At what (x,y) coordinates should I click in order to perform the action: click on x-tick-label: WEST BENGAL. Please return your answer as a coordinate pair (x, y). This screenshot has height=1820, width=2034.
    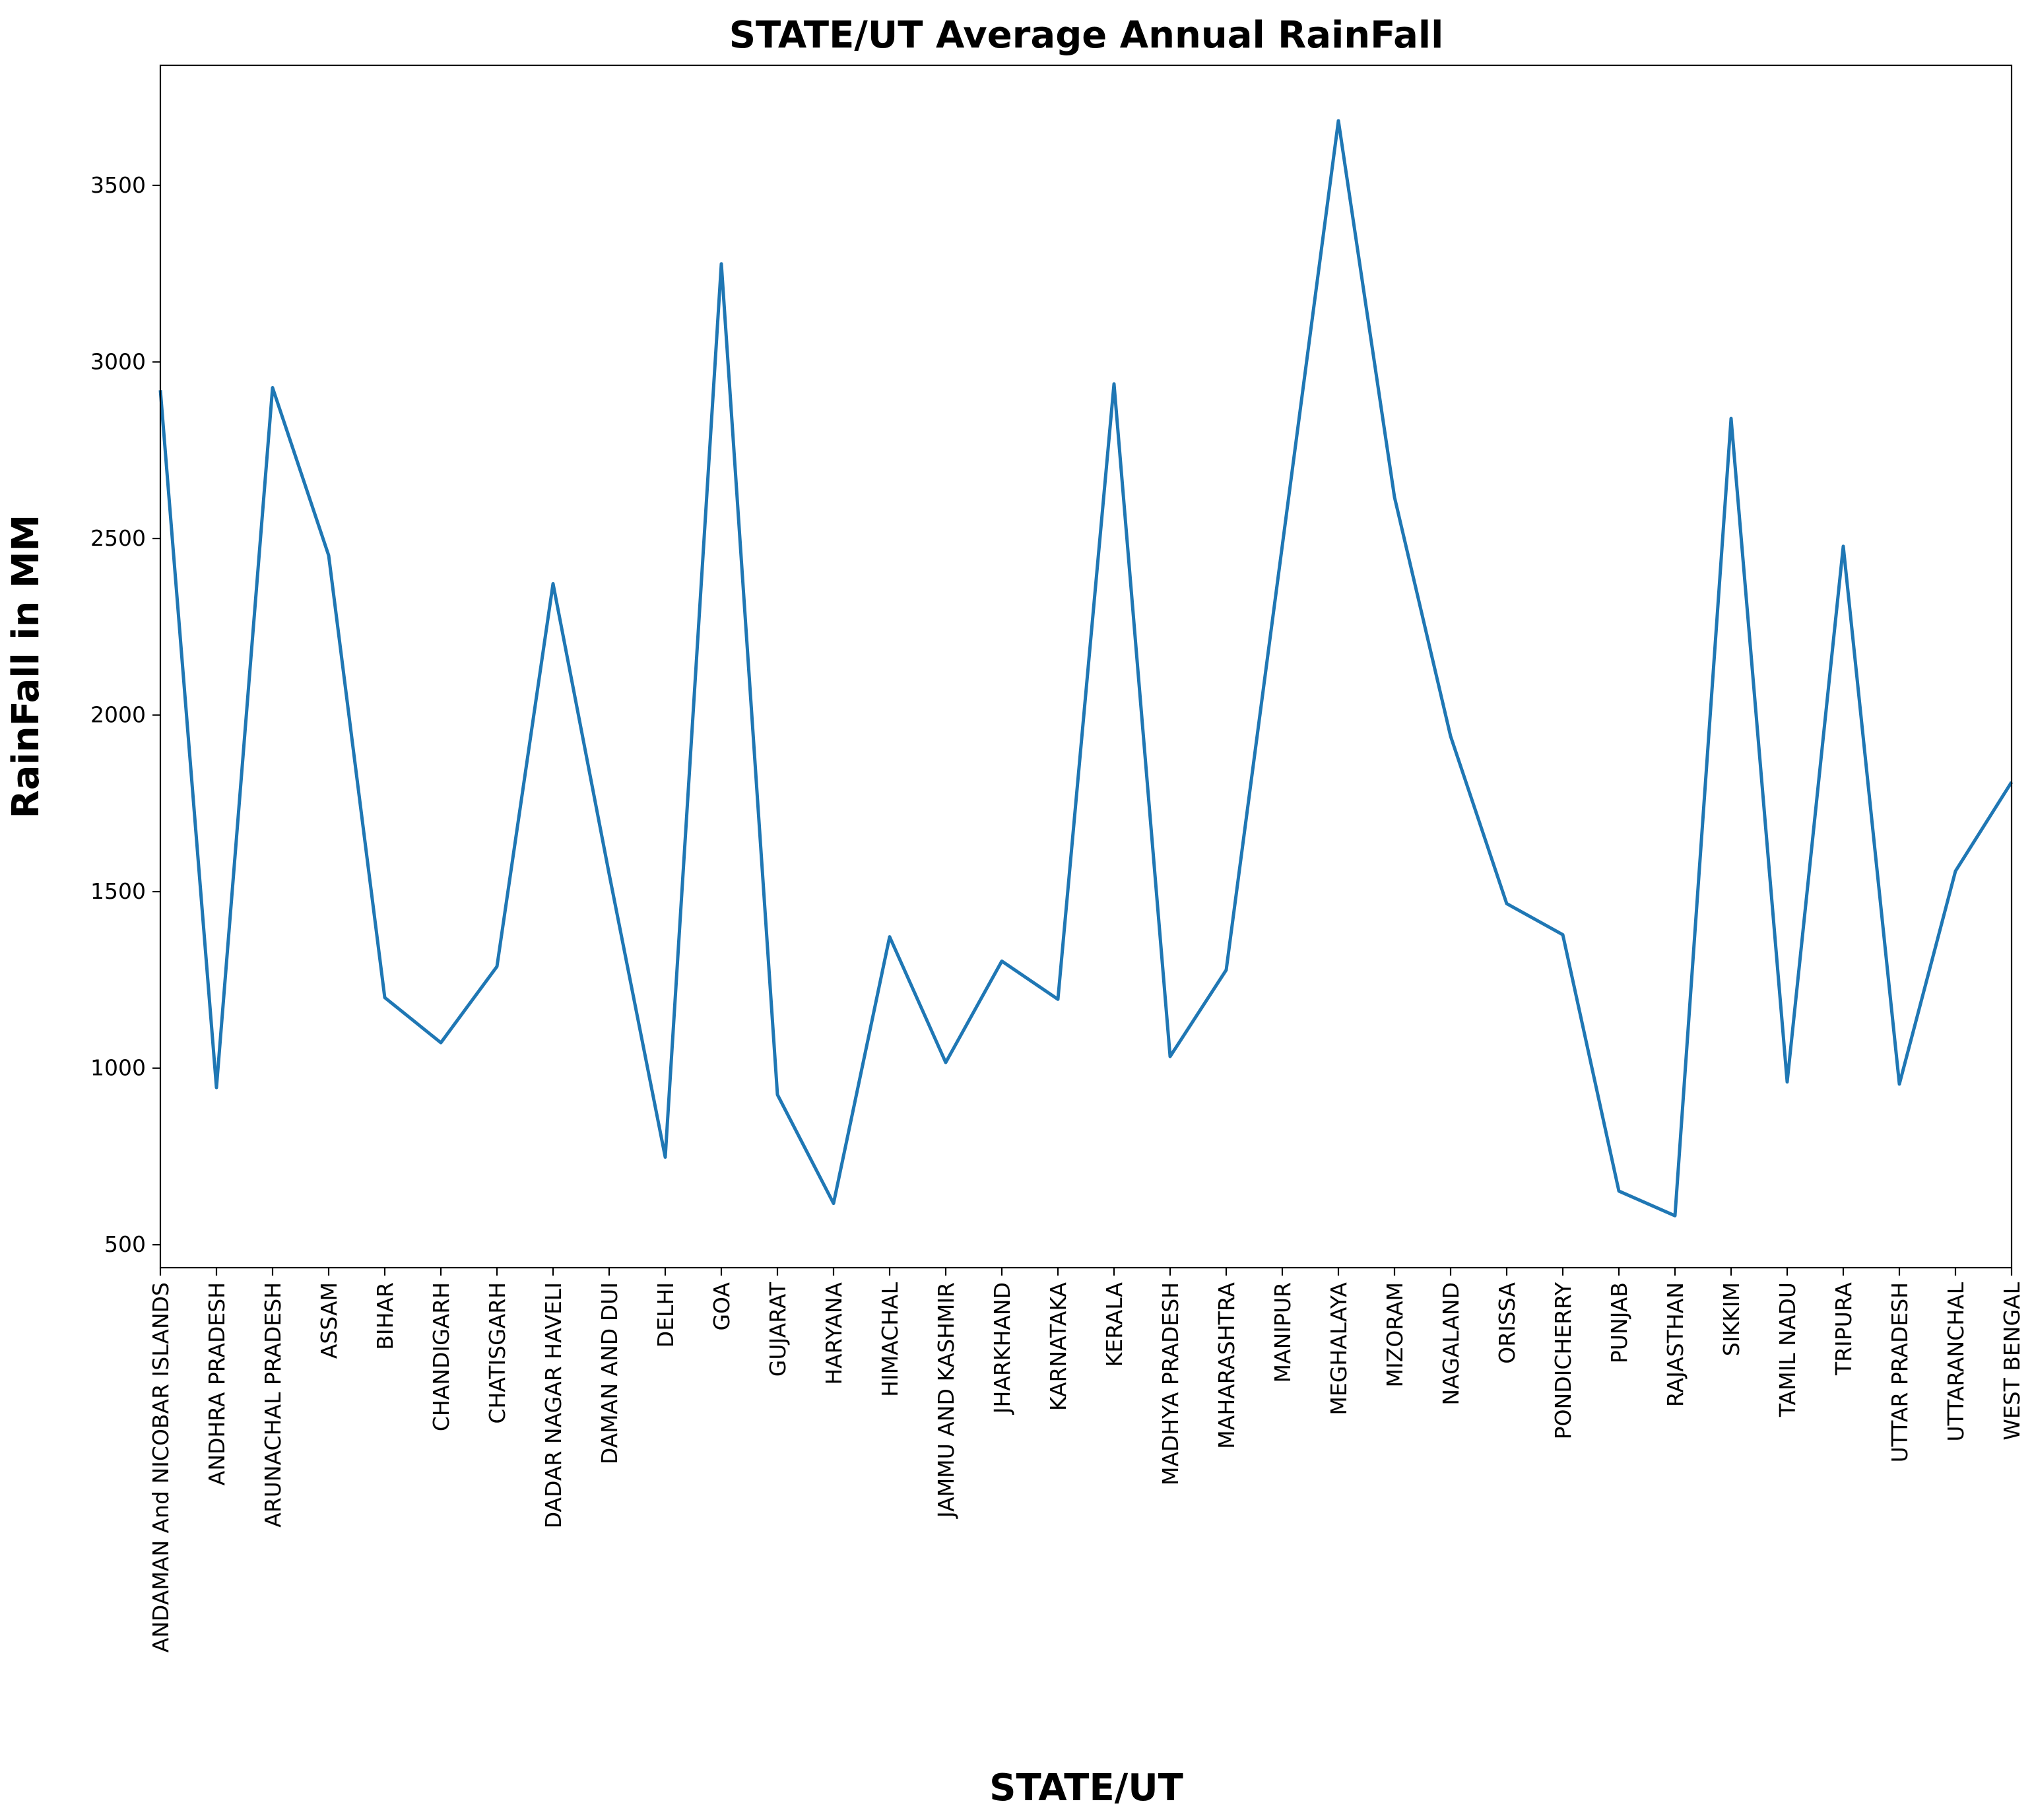
    Looking at the image, I should click on (2012, 1361).